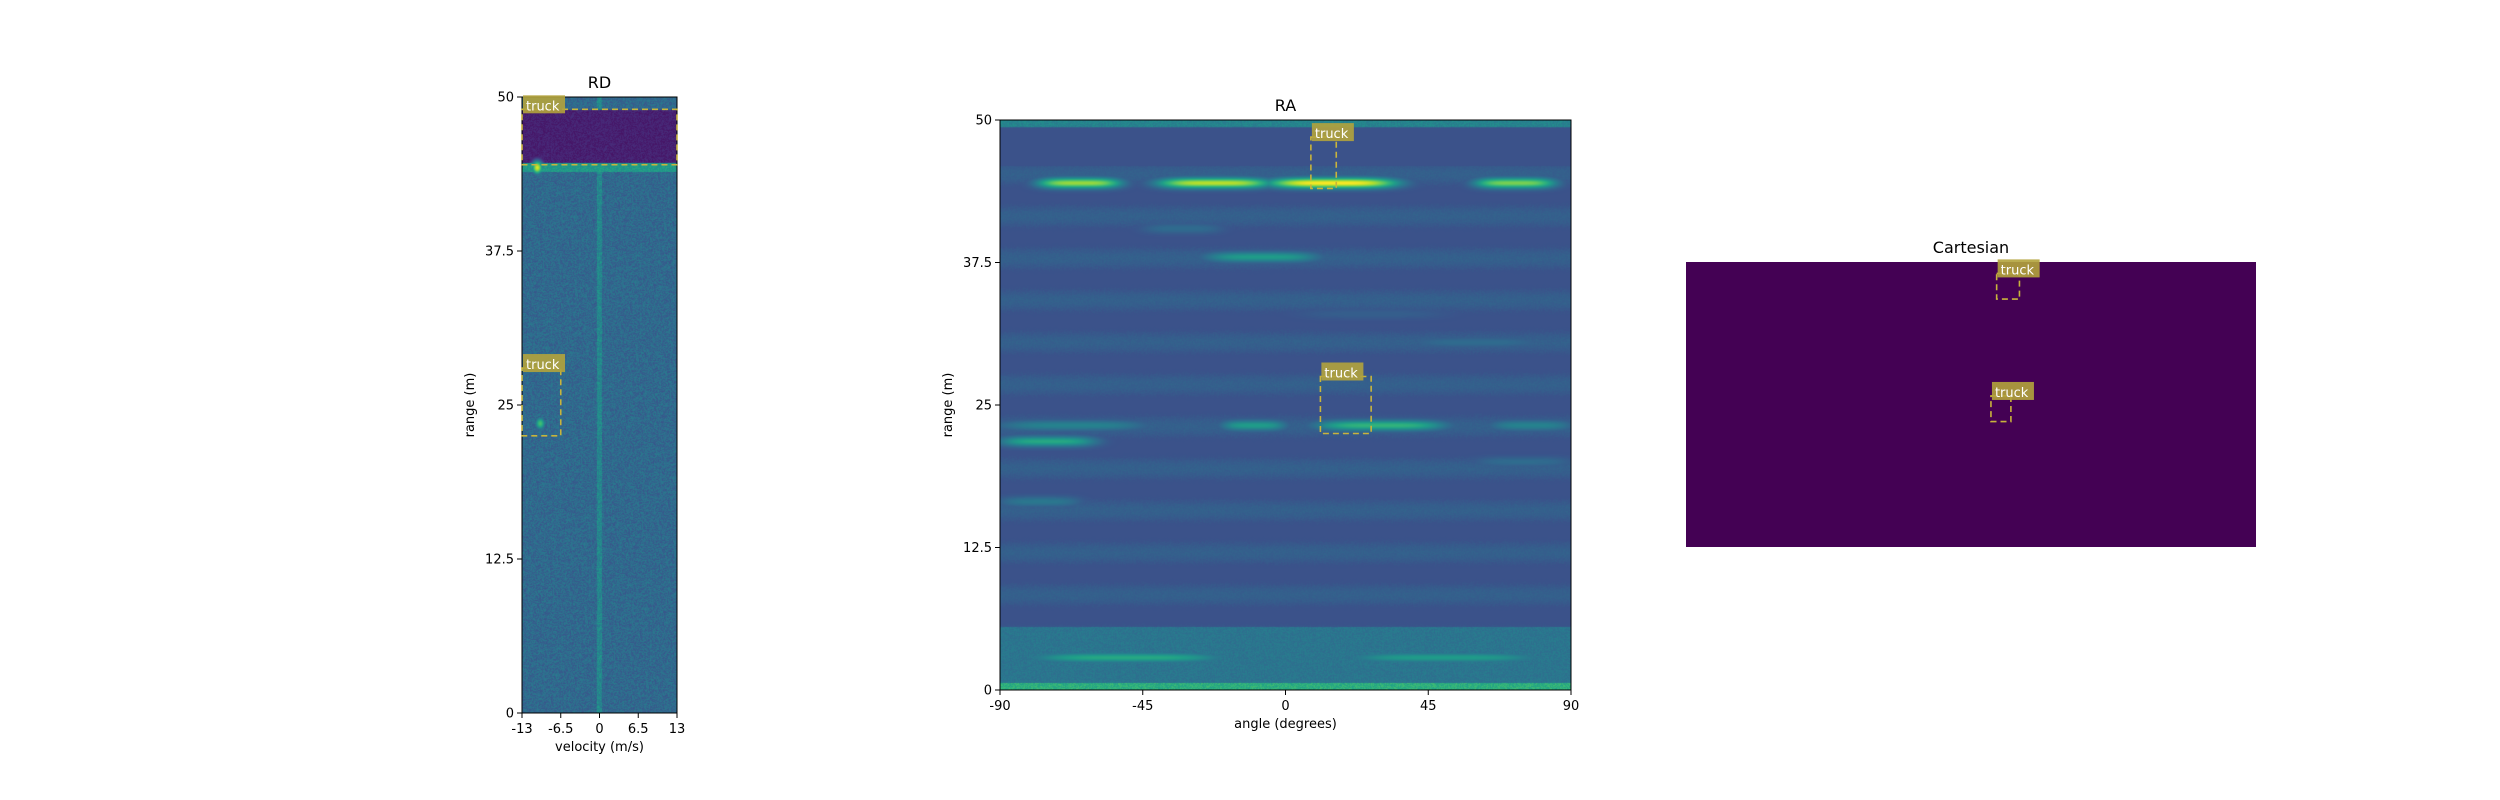 This screenshot has width=2500, height=800. What do you see at coordinates (1285, 105) in the screenshot?
I see `chart-title: RA` at bounding box center [1285, 105].